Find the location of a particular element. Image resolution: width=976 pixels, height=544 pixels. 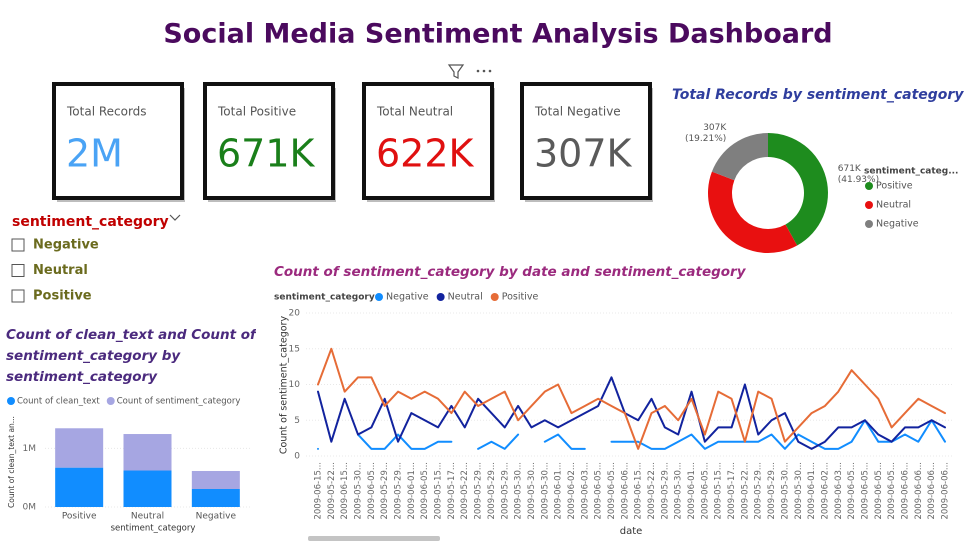

legend-title: sentiment_category is located at coordinates (324, 298).